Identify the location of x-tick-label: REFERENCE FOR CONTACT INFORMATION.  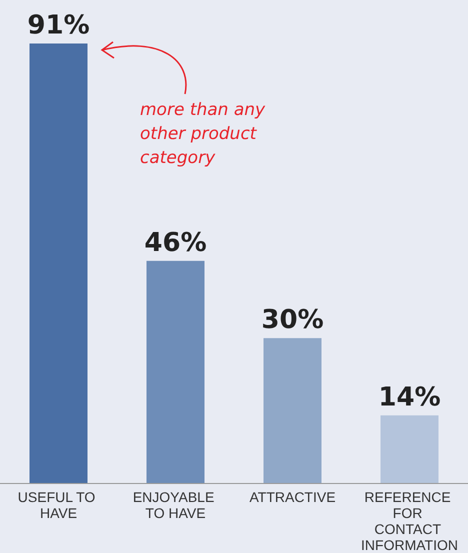
(409, 521).